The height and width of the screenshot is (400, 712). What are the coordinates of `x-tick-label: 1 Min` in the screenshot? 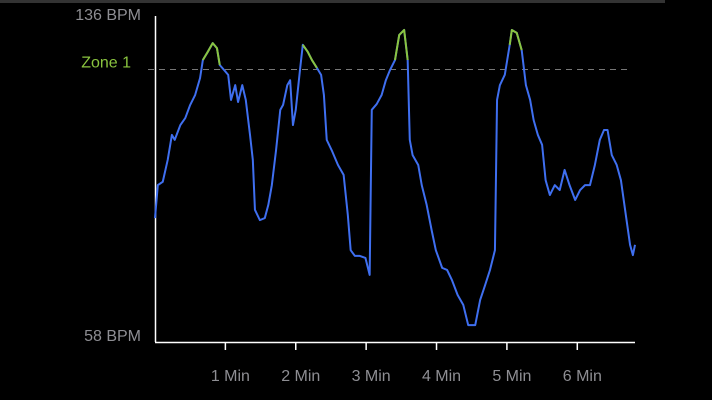 It's located at (230, 376).